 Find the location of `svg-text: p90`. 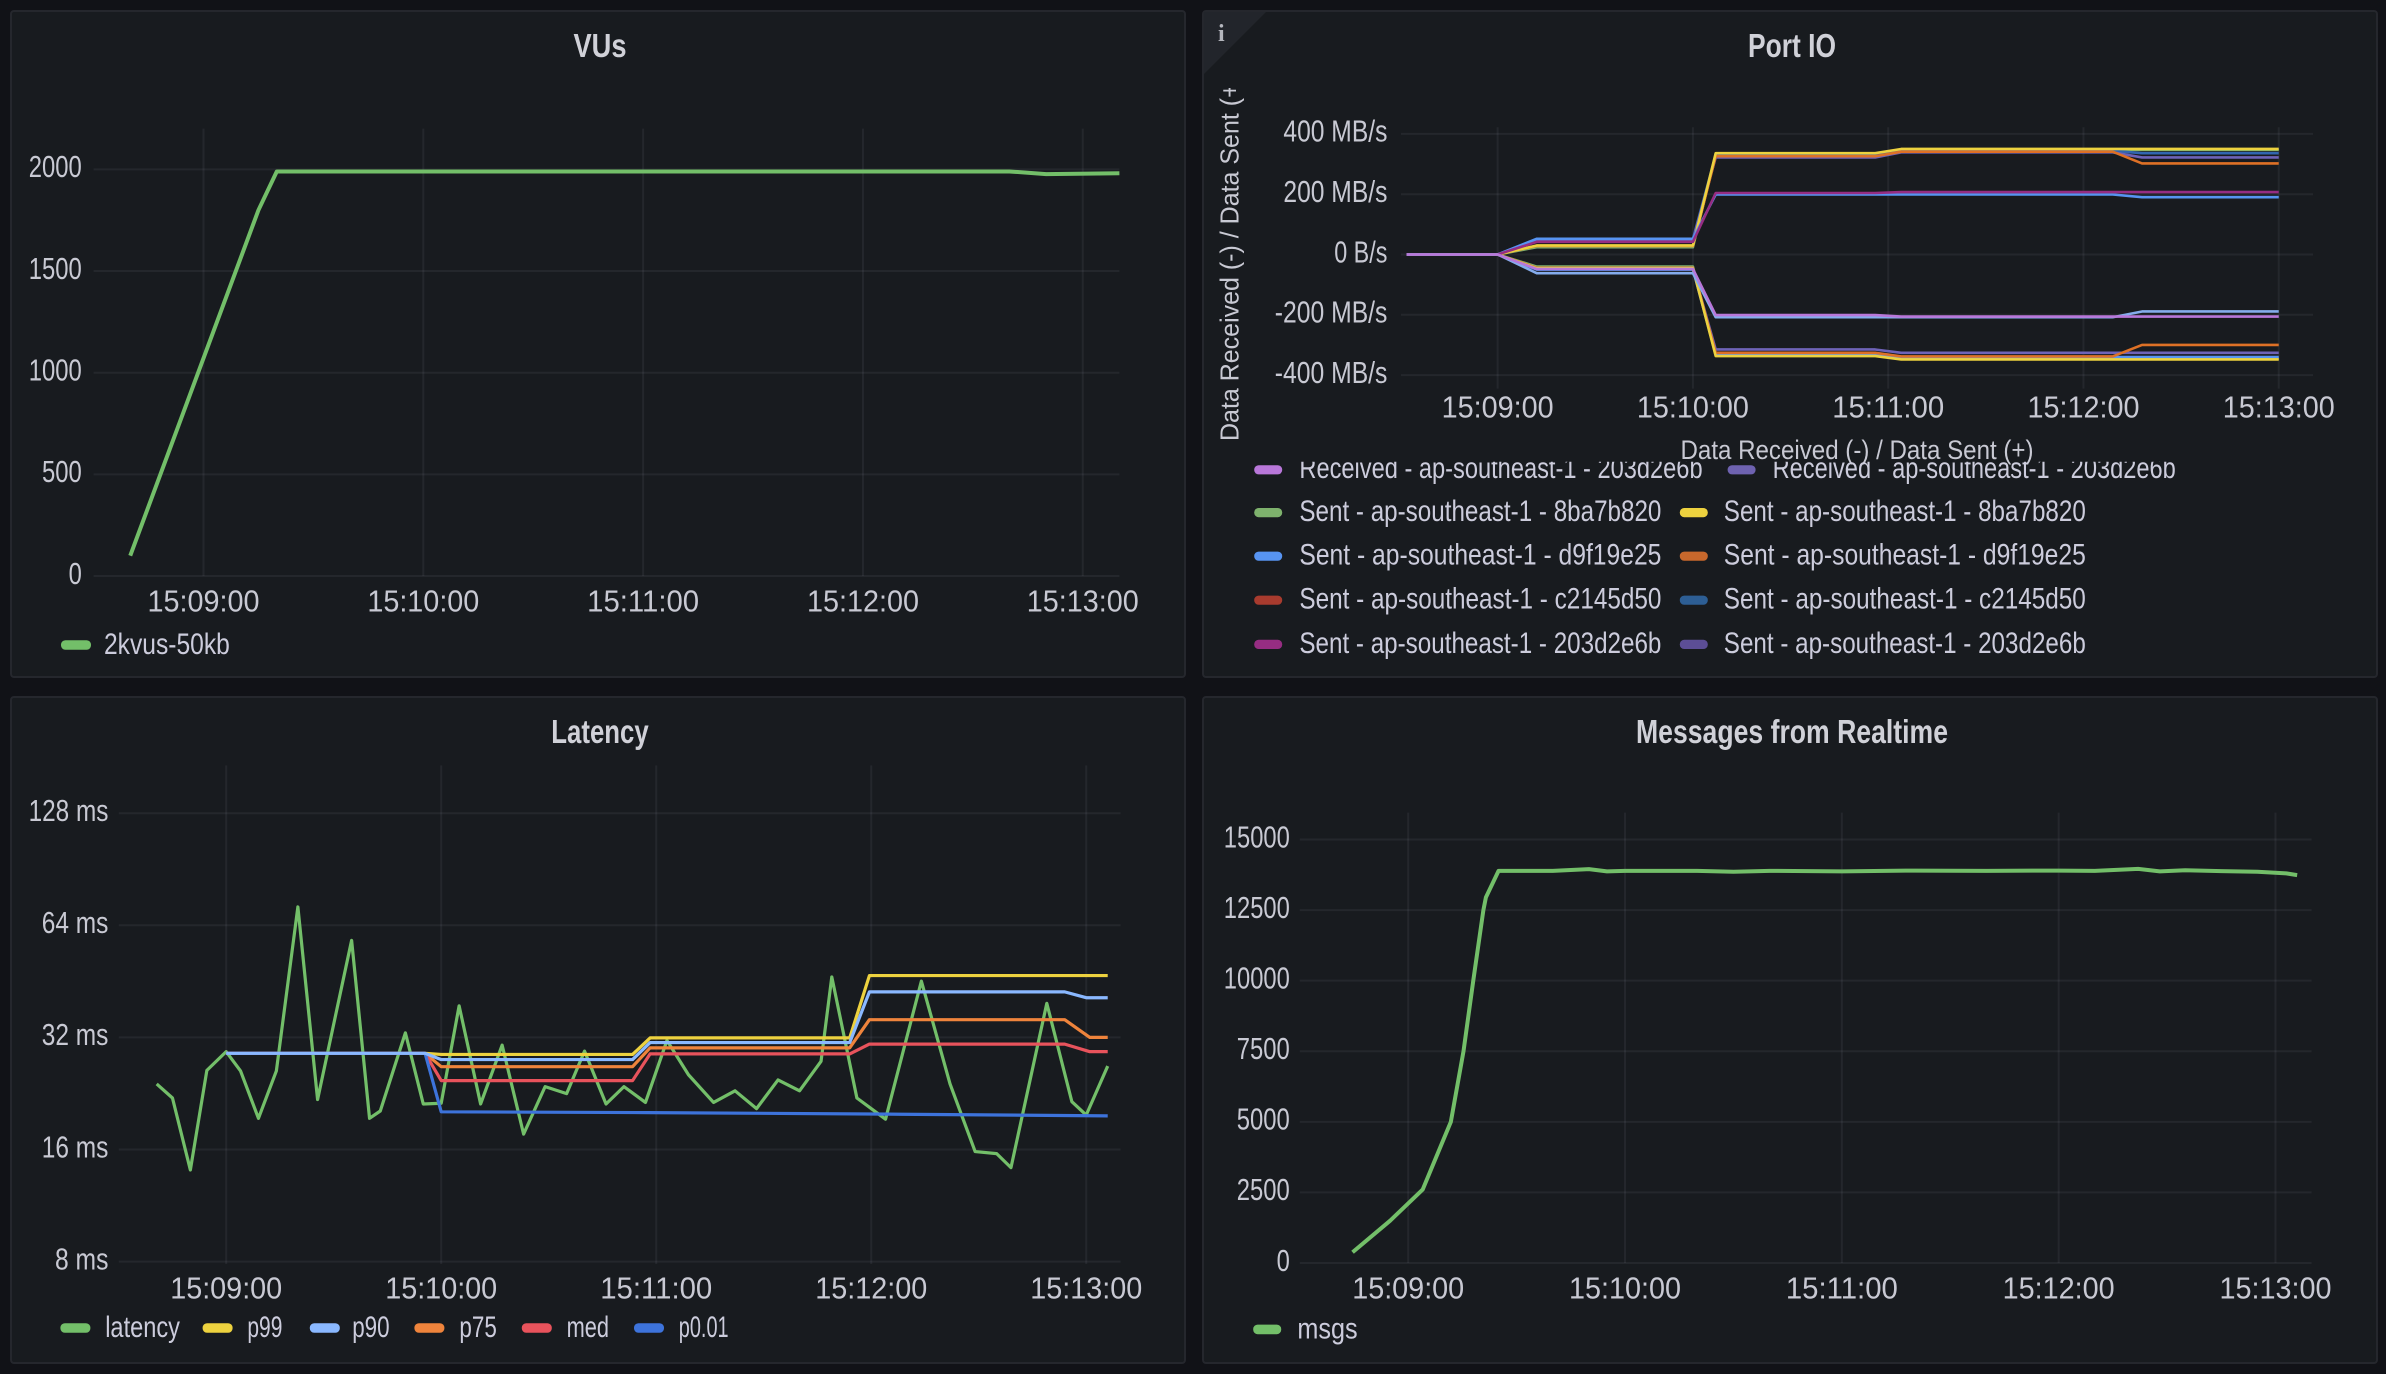

svg-text: p90 is located at coordinates (369, 1326).